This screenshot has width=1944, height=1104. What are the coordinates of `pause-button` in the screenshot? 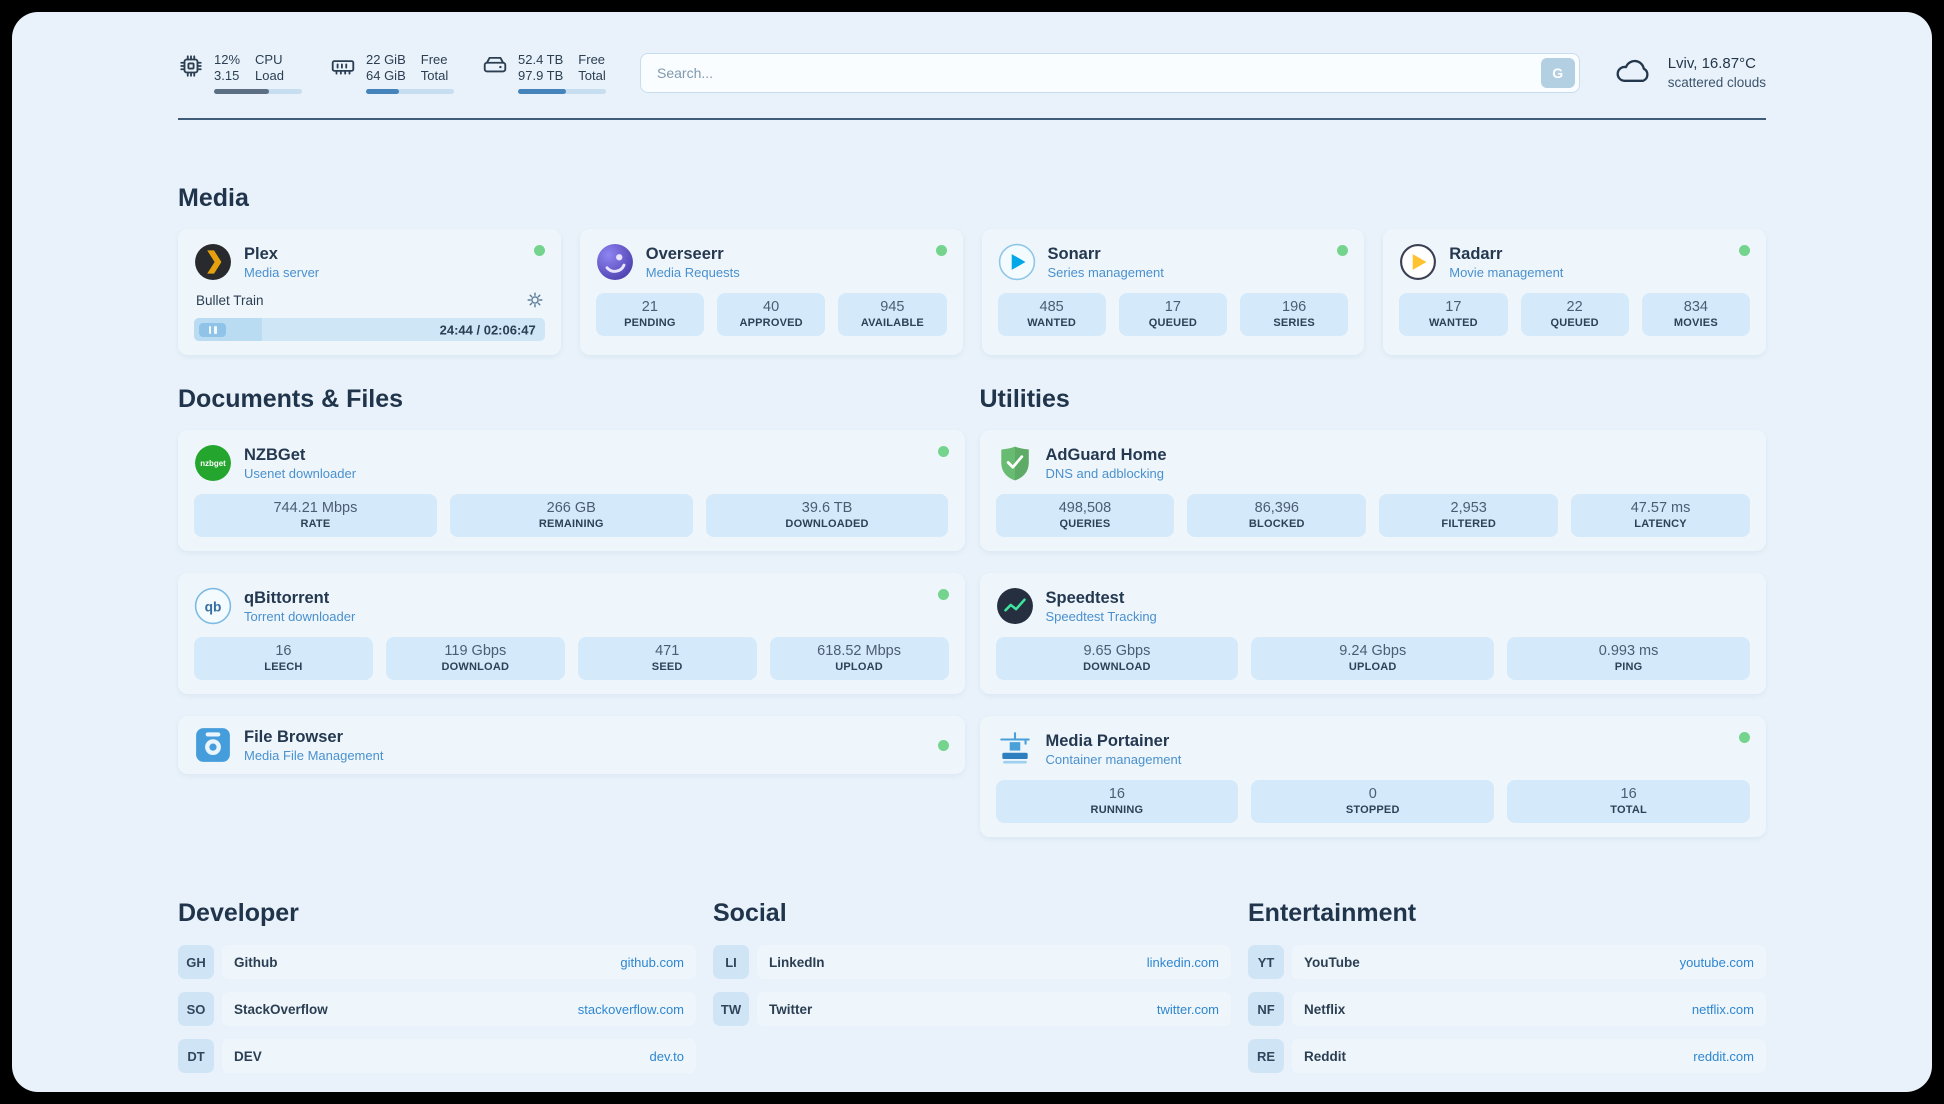 It's located at (212, 329).